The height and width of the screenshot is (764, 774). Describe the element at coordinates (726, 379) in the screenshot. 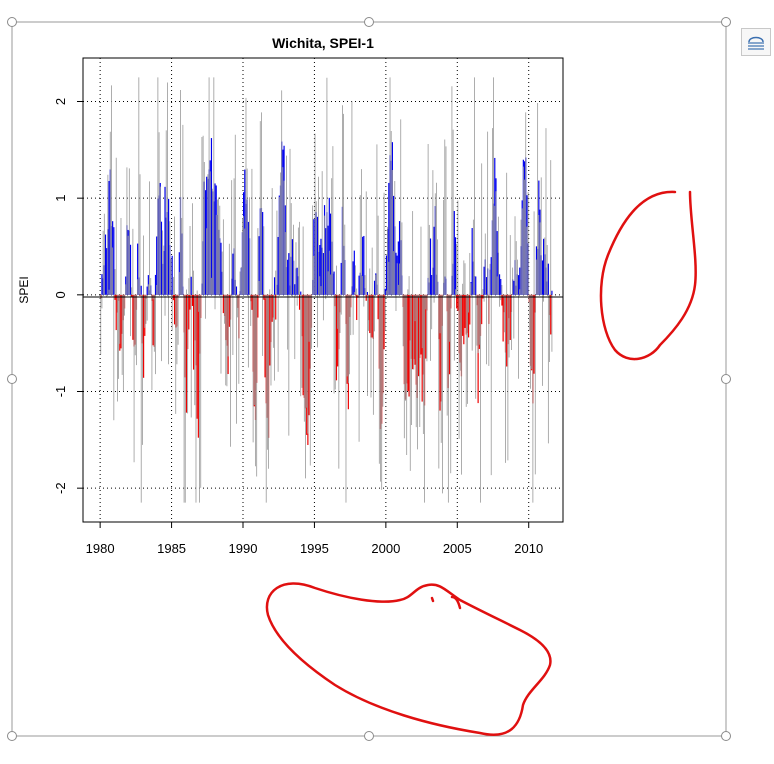

I see `resize-handle-right` at that location.